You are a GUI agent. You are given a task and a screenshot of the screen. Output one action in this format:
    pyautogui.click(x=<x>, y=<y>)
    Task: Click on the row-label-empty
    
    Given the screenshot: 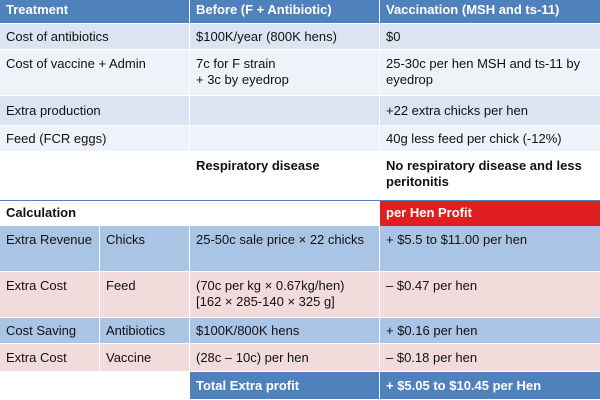 What is the action you would take?
    pyautogui.click(x=95, y=175)
    